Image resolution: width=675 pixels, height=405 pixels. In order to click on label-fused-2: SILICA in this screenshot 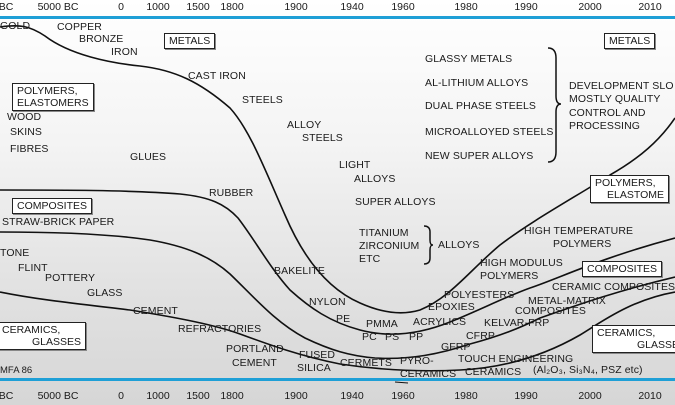, I will do `click(314, 368)`.